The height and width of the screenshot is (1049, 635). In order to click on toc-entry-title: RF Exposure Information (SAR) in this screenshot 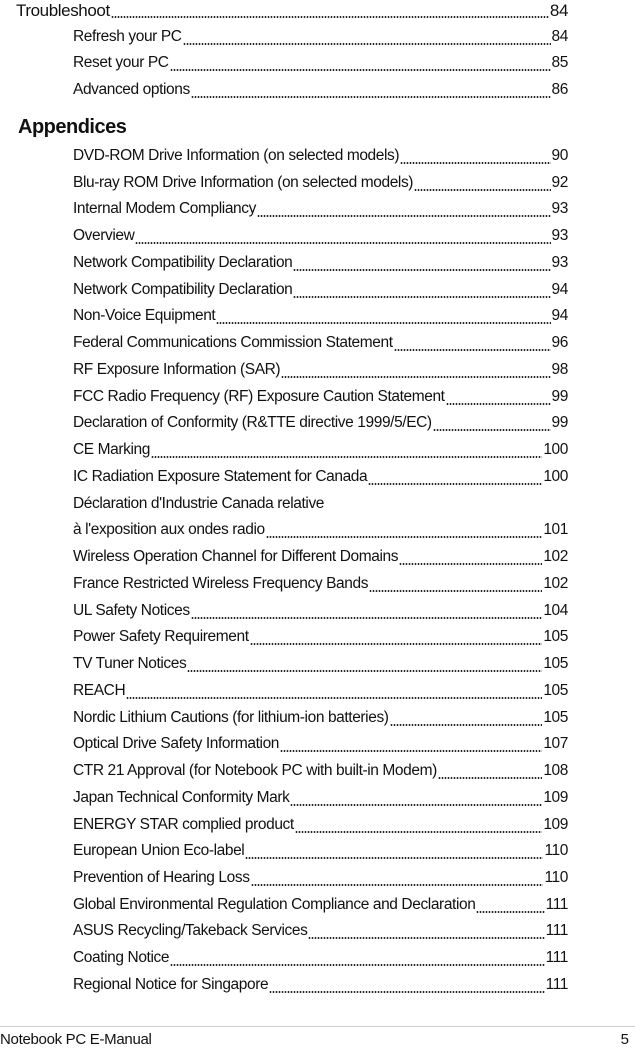, I will do `click(177, 369)`.